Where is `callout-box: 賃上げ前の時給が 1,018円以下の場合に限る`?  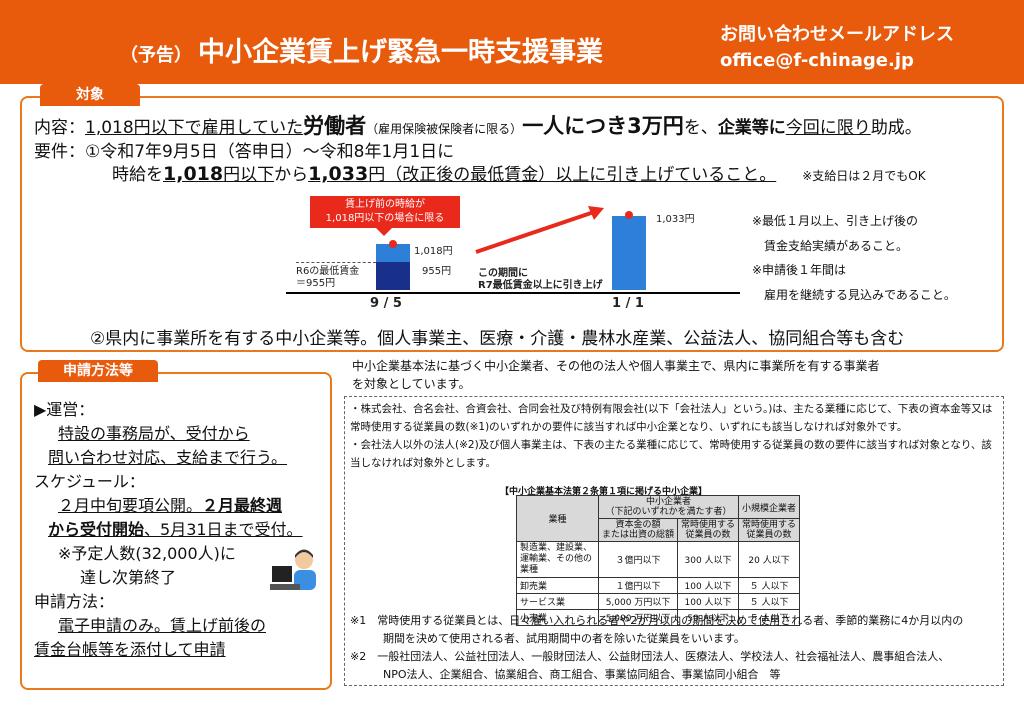 callout-box: 賃上げ前の時給が 1,018円以下の場合に限る is located at coordinates (385, 216).